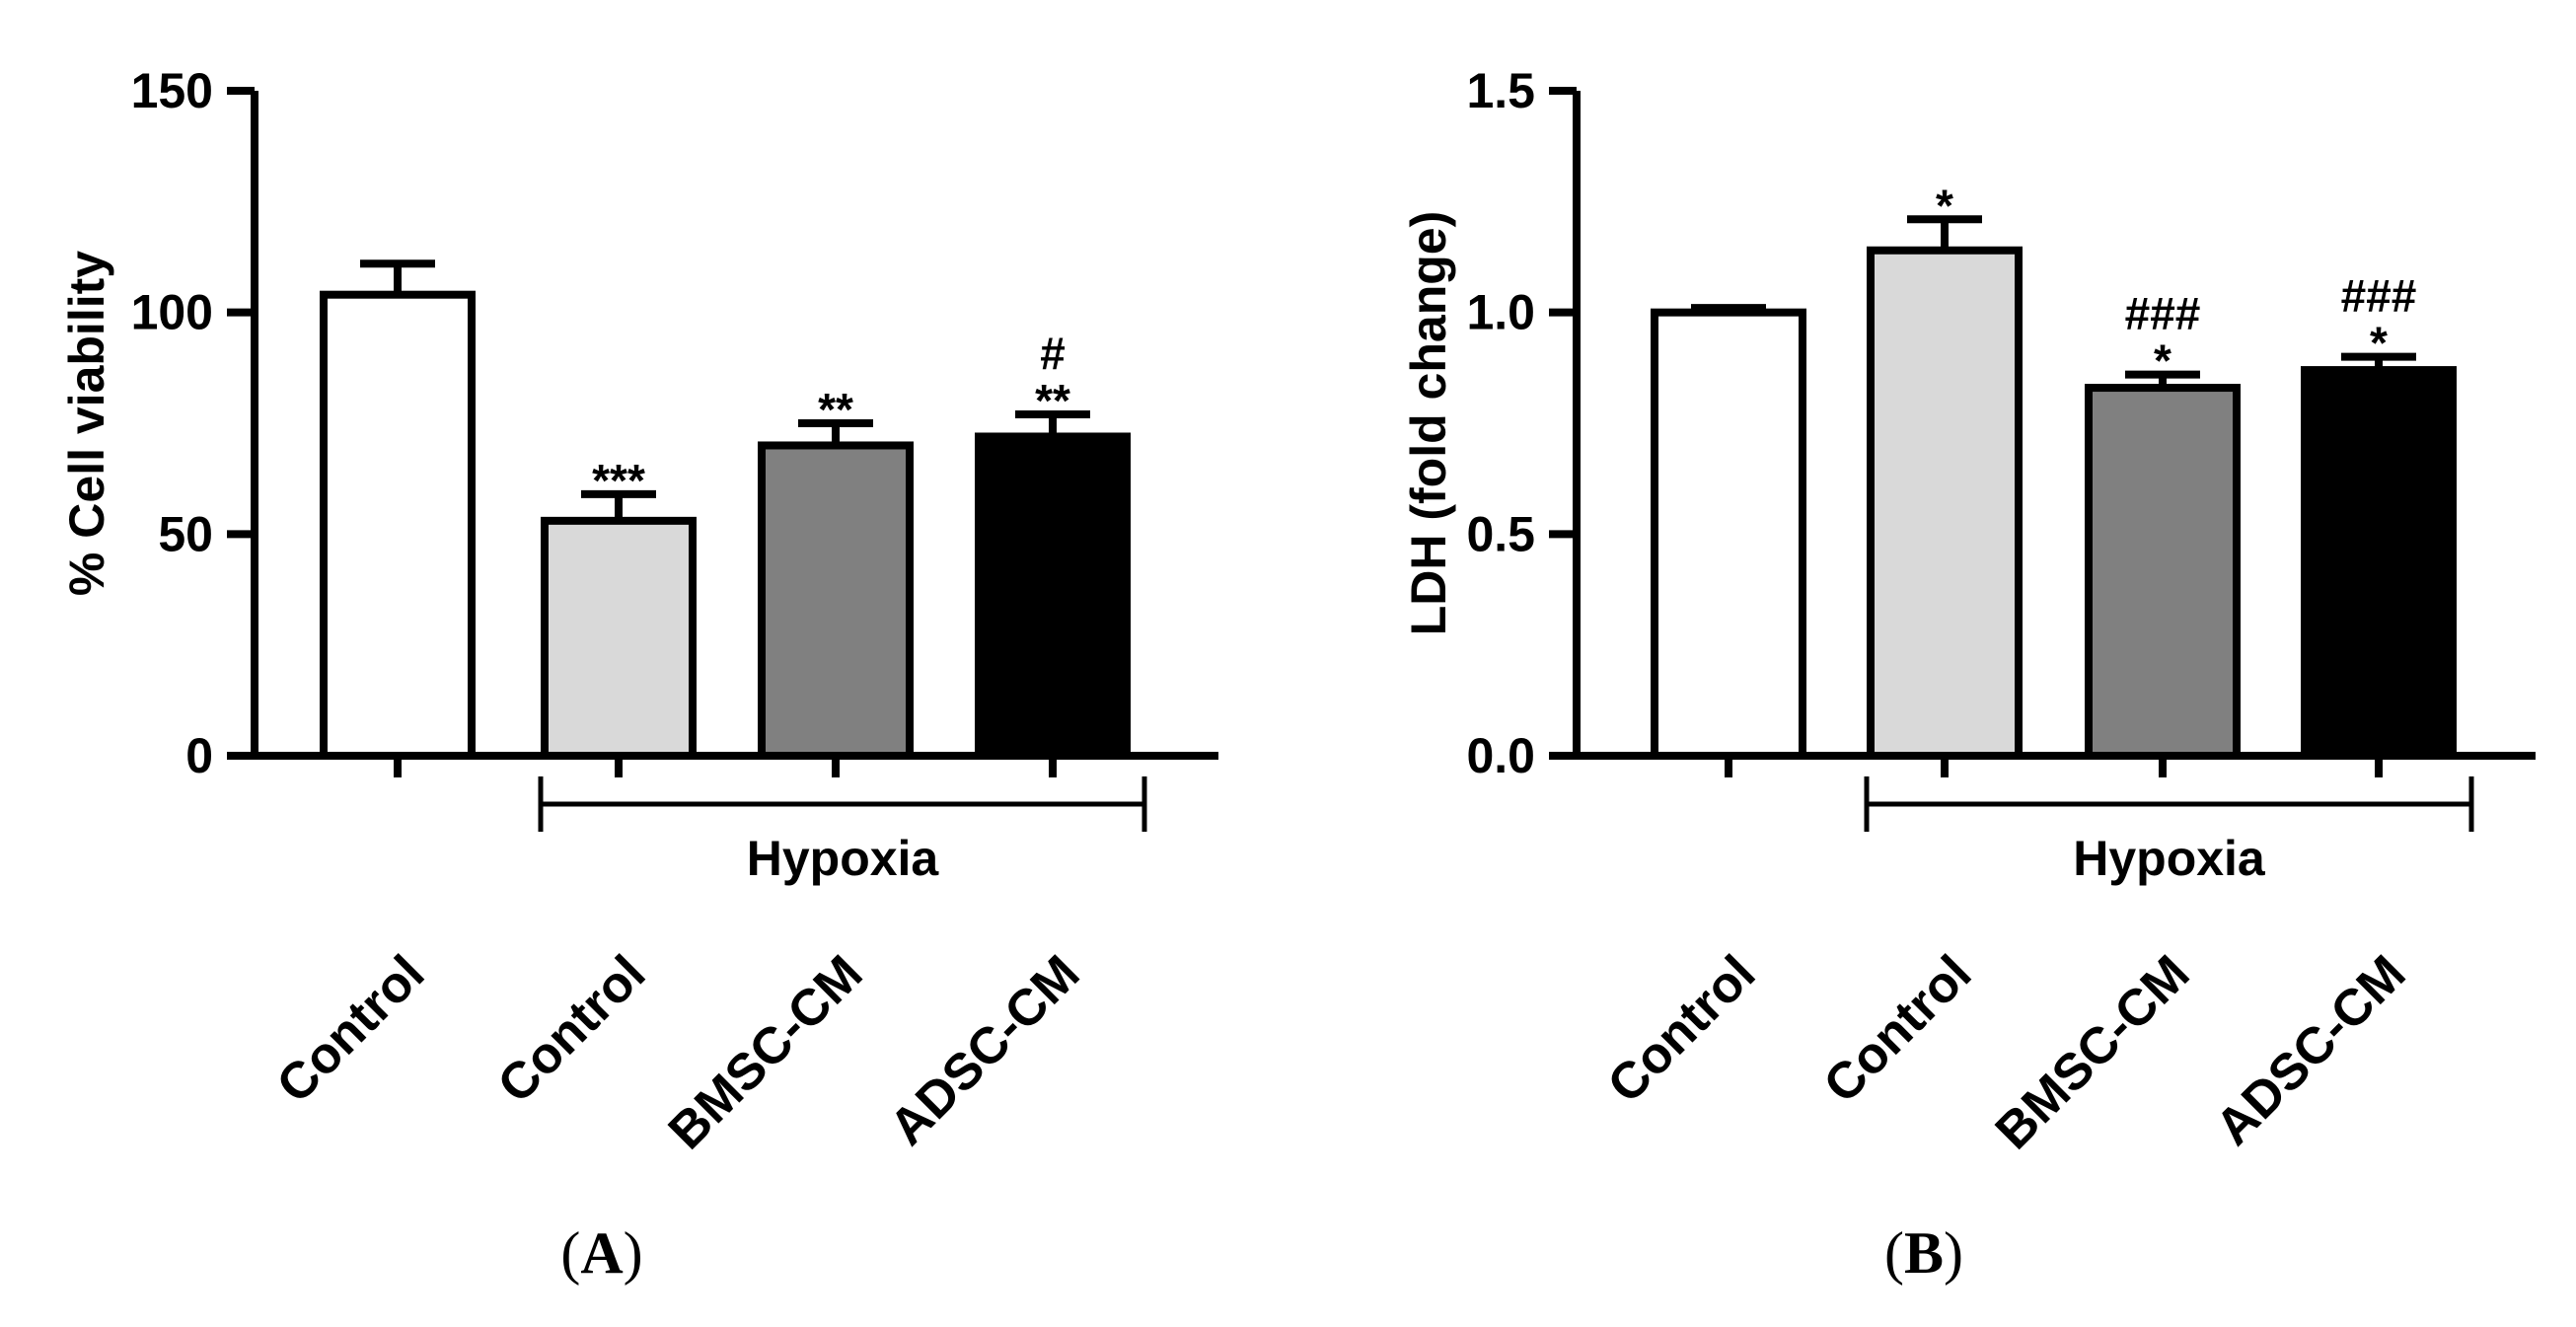 The width and height of the screenshot is (2576, 1327). Describe the element at coordinates (1500, 533) in the screenshot. I see `y-tick-label: 0.5` at that location.